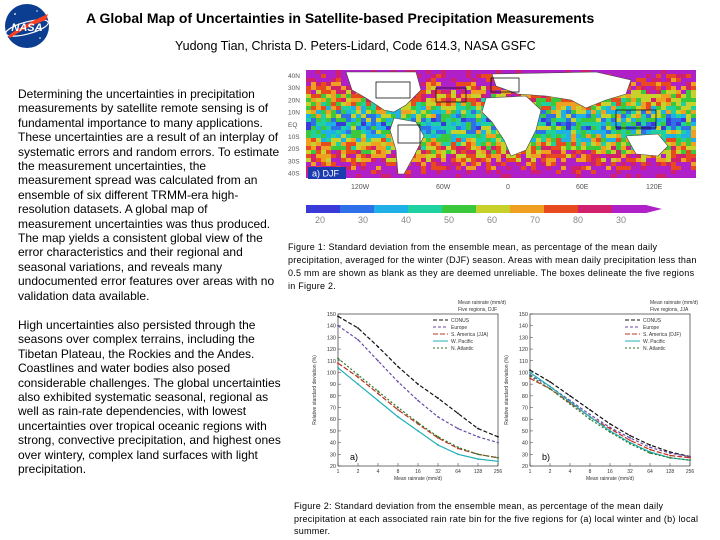 This screenshot has width=720, height=540. What do you see at coordinates (292, 125) in the screenshot?
I see `lat-label: EQ` at bounding box center [292, 125].